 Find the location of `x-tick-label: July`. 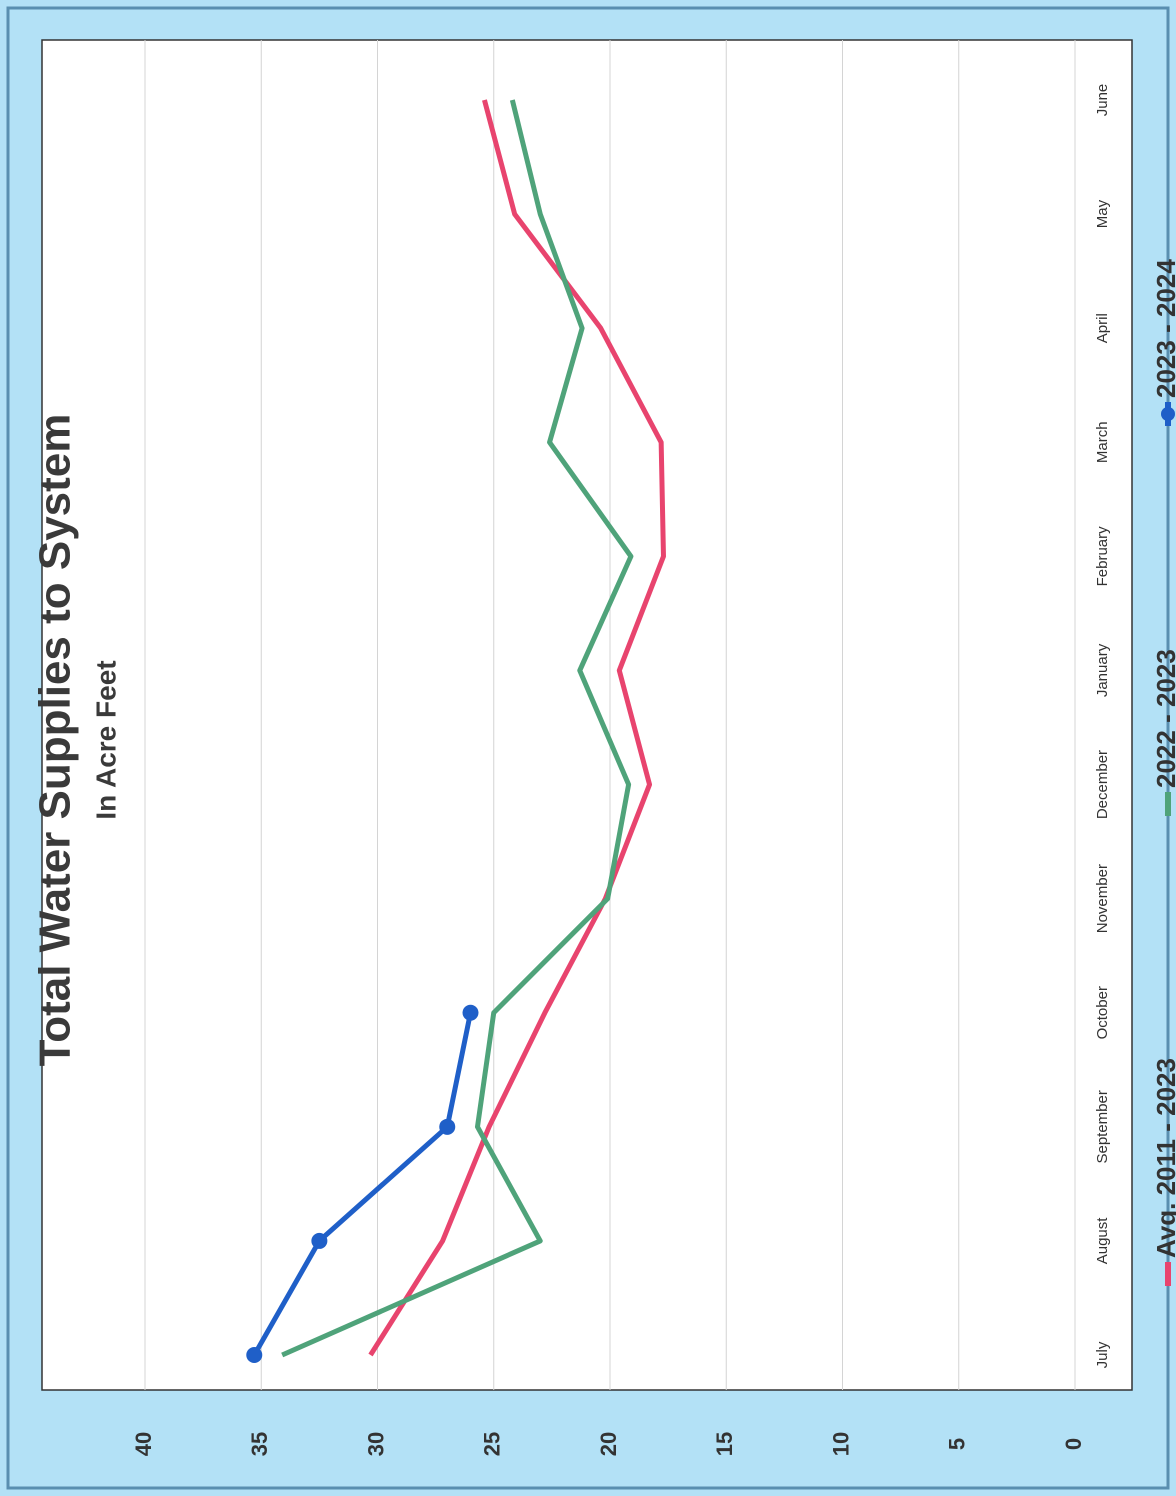

x-tick-label: July is located at coordinates (1102, 1354).